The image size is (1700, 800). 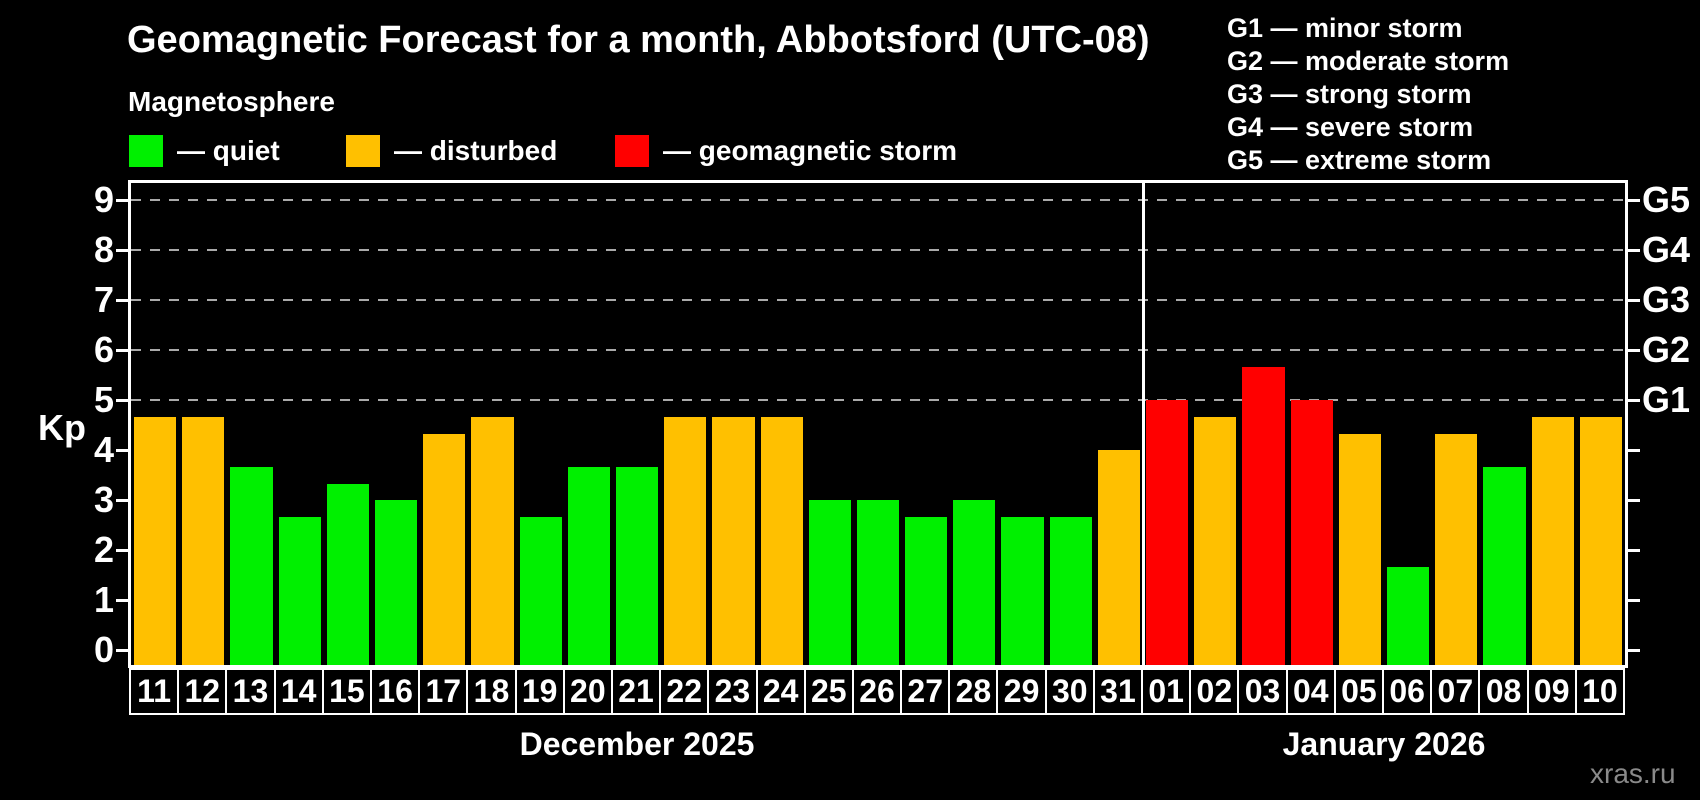 I want to click on g-label-G5: G5, so click(x=1666, y=199).